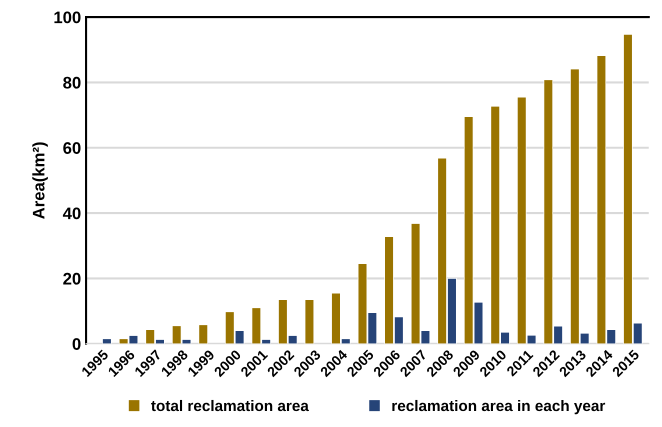 This screenshot has height=427, width=662. I want to click on y-tick-label: 60, so click(72, 148).